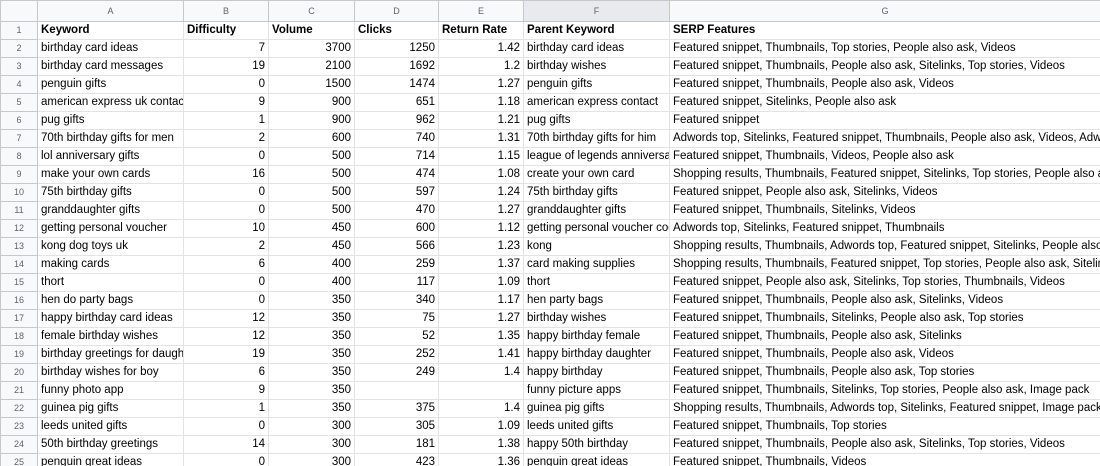 This screenshot has height=466, width=1100. What do you see at coordinates (19, 30) in the screenshot?
I see `row-header: 1` at bounding box center [19, 30].